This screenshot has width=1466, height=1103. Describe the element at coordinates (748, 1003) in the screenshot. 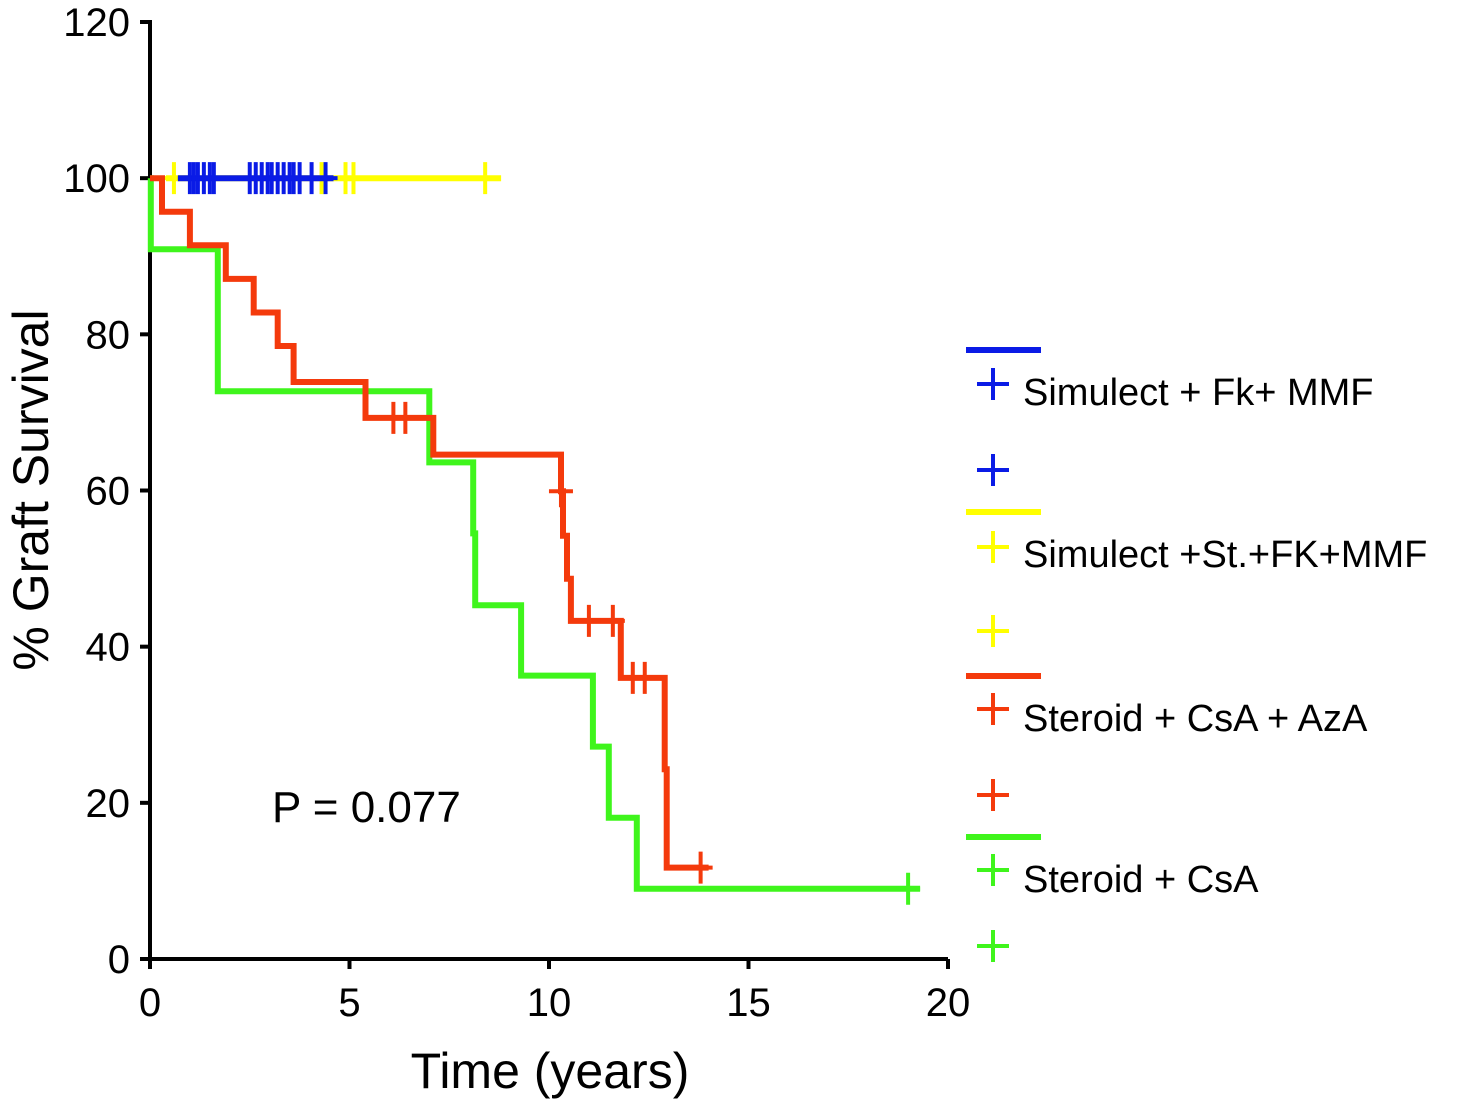

I see `x-tick-label: 15` at that location.